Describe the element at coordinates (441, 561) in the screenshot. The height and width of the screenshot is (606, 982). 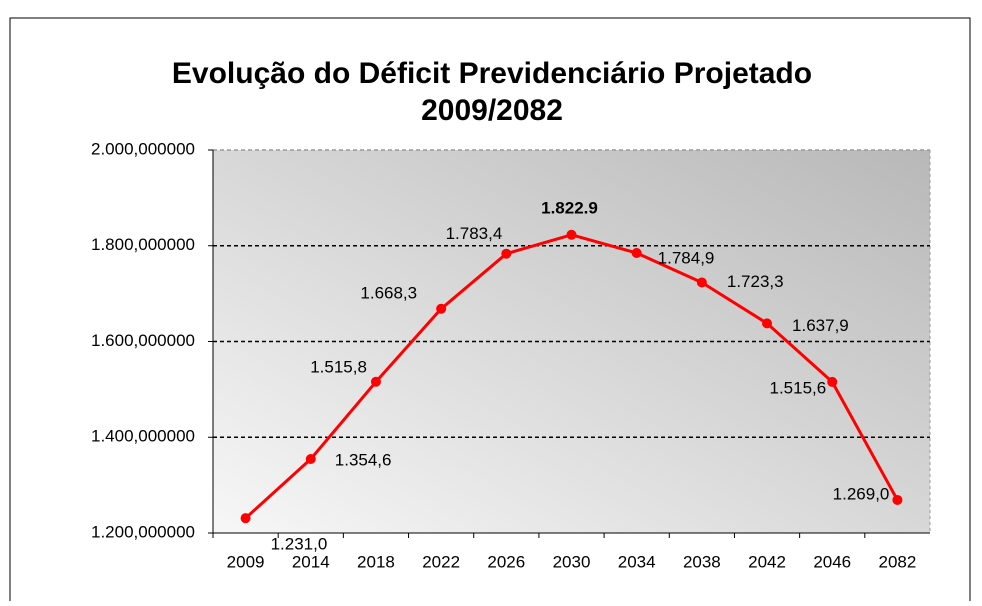
I see `x-tick-label: 2022` at that location.